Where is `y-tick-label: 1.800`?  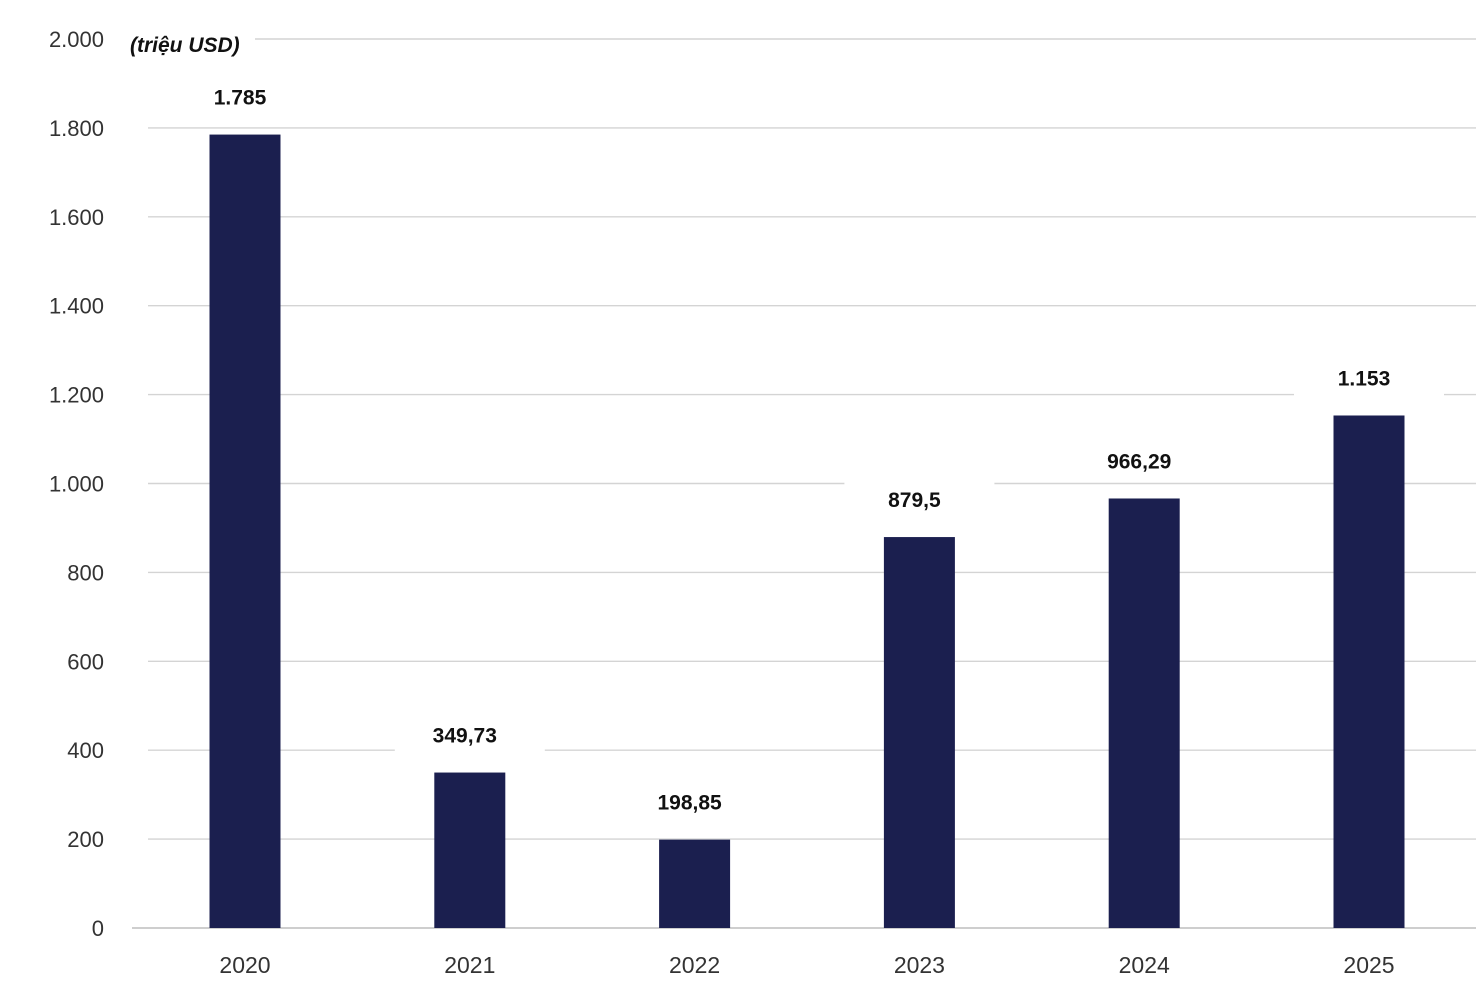
y-tick-label: 1.800 is located at coordinates (76, 128).